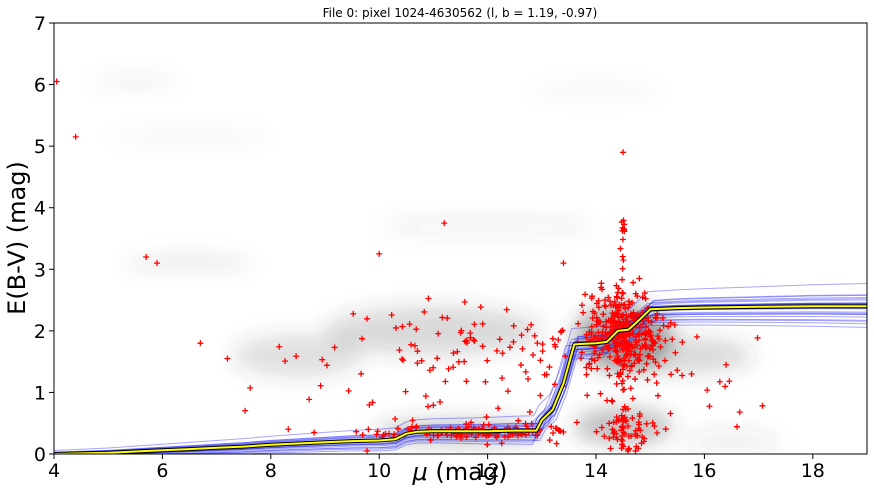  I want to click on x-axis: 4 6 8 10 12 14 16 18, so click(436, 468).